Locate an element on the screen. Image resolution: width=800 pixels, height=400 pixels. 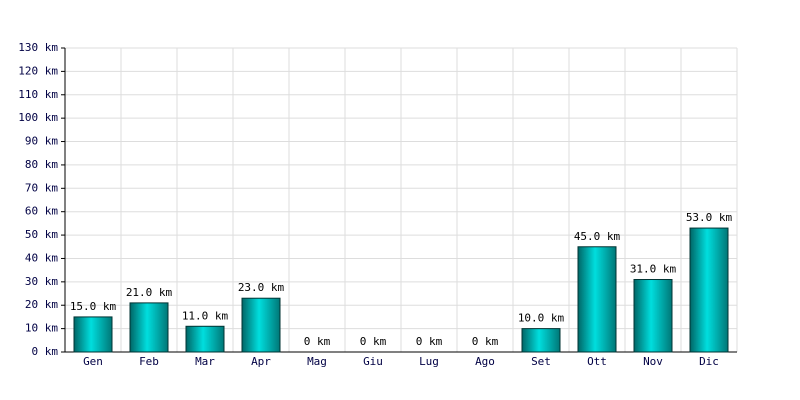
x-tick-label: Set is located at coordinates (541, 361).